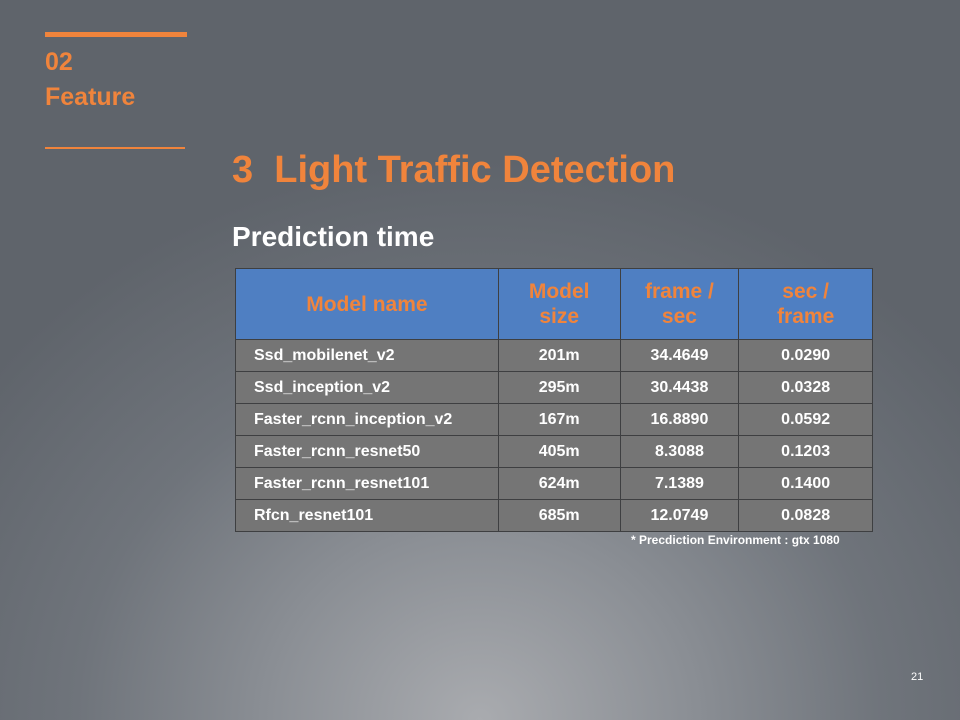 The height and width of the screenshot is (720, 960). What do you see at coordinates (679, 515) in the screenshot?
I see `cell-frame-per-sec: 12.0749` at bounding box center [679, 515].